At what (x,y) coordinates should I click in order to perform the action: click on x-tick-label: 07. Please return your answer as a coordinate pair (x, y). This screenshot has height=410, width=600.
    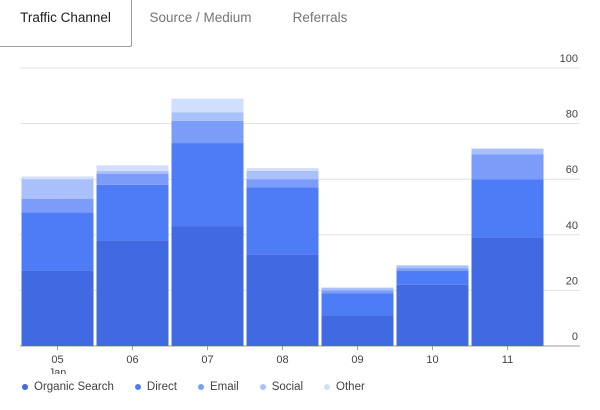
    Looking at the image, I should click on (207, 360).